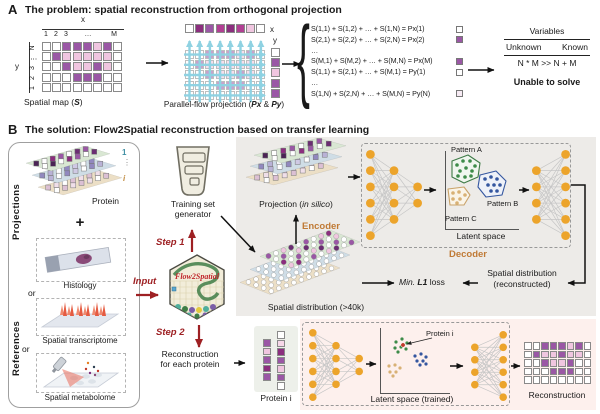  I want to click on variables-relation: N * M >> N + M, so click(547, 63).